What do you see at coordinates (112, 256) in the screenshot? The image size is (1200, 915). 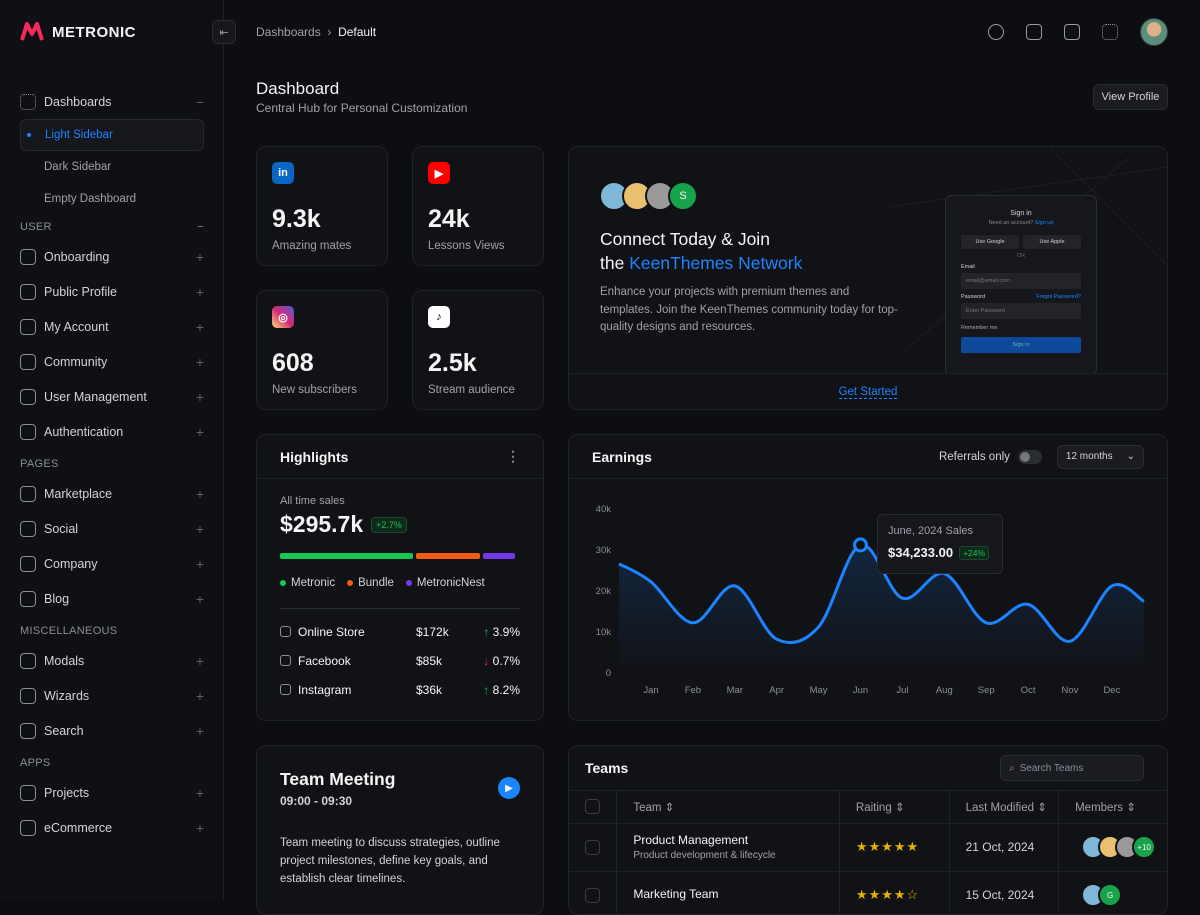 I see `sidebar-item: Onboarding +` at bounding box center [112, 256].